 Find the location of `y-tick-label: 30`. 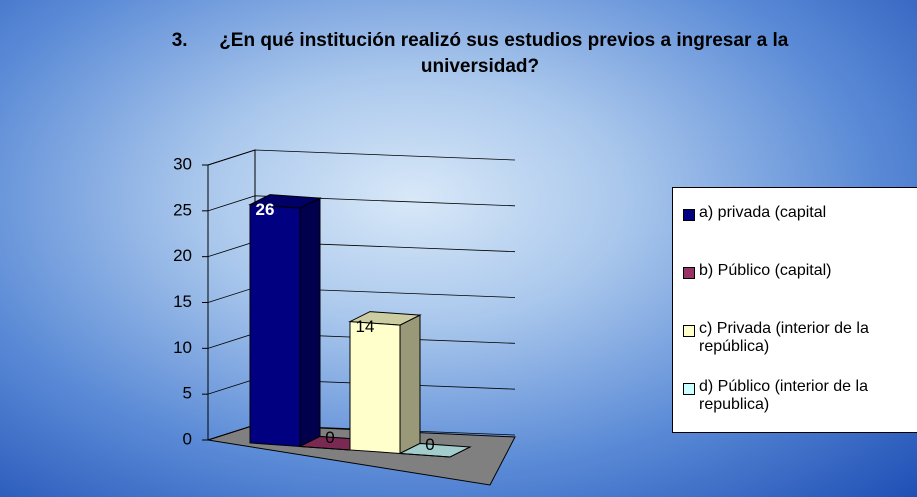

y-tick-label: 30 is located at coordinates (182, 163).